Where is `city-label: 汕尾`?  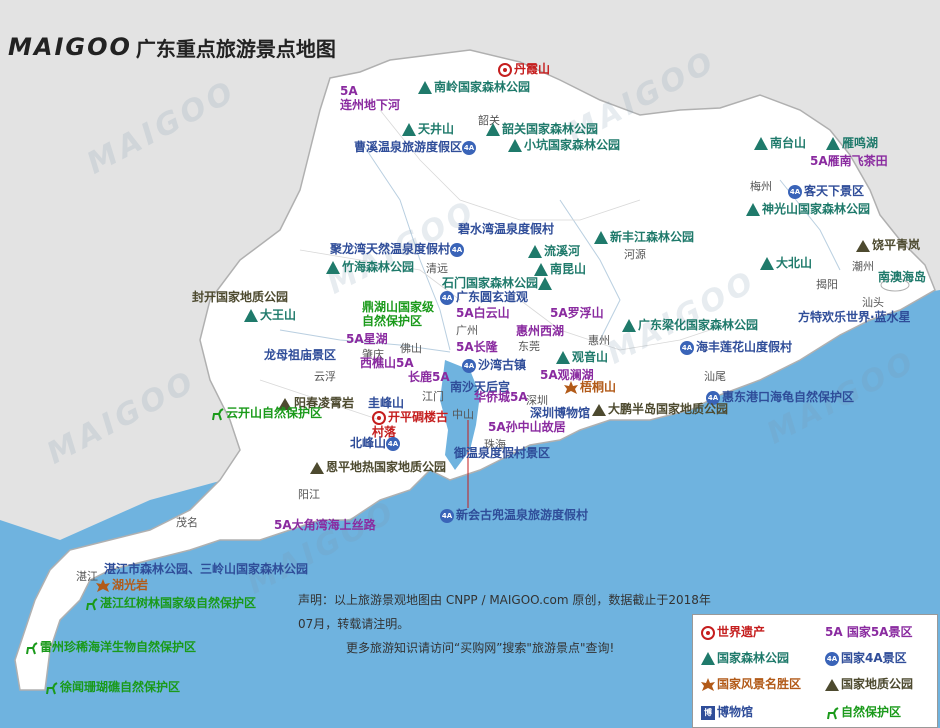 city-label: 汕尾 is located at coordinates (715, 376).